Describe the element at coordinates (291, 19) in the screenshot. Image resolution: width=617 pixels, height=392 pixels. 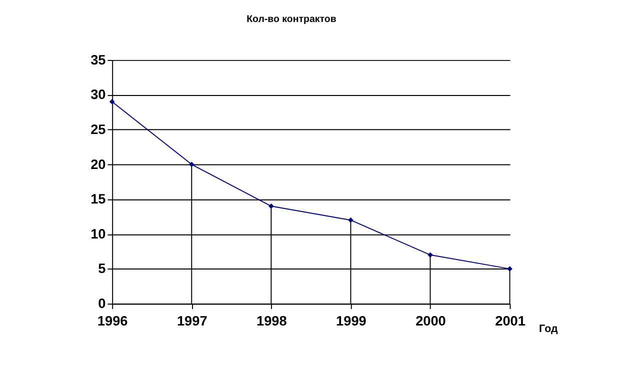
I see `chart-title: Кол-во контрактов` at that location.